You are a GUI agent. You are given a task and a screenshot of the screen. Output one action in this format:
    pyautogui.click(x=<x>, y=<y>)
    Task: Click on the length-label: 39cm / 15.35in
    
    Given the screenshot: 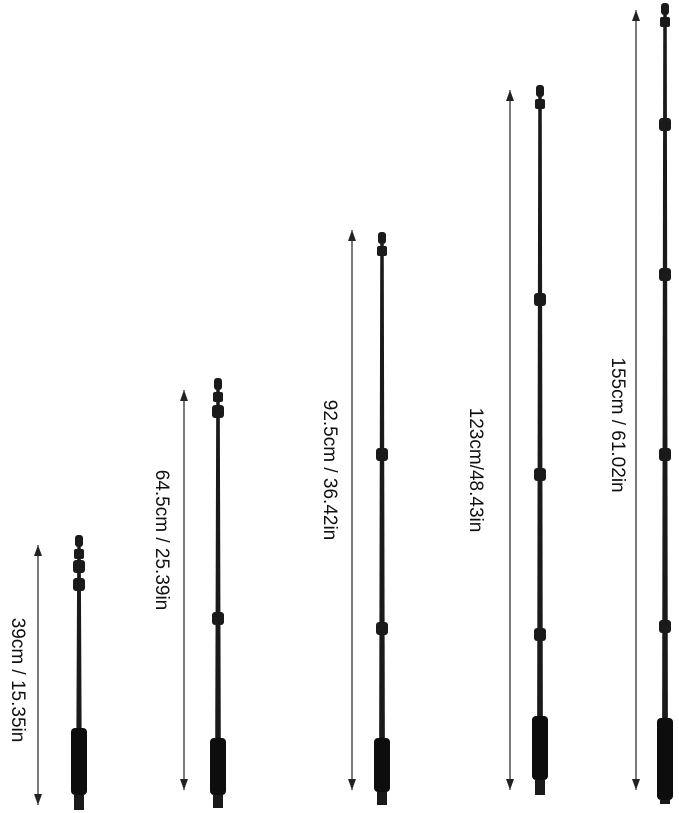 What is the action you would take?
    pyautogui.click(x=17, y=680)
    